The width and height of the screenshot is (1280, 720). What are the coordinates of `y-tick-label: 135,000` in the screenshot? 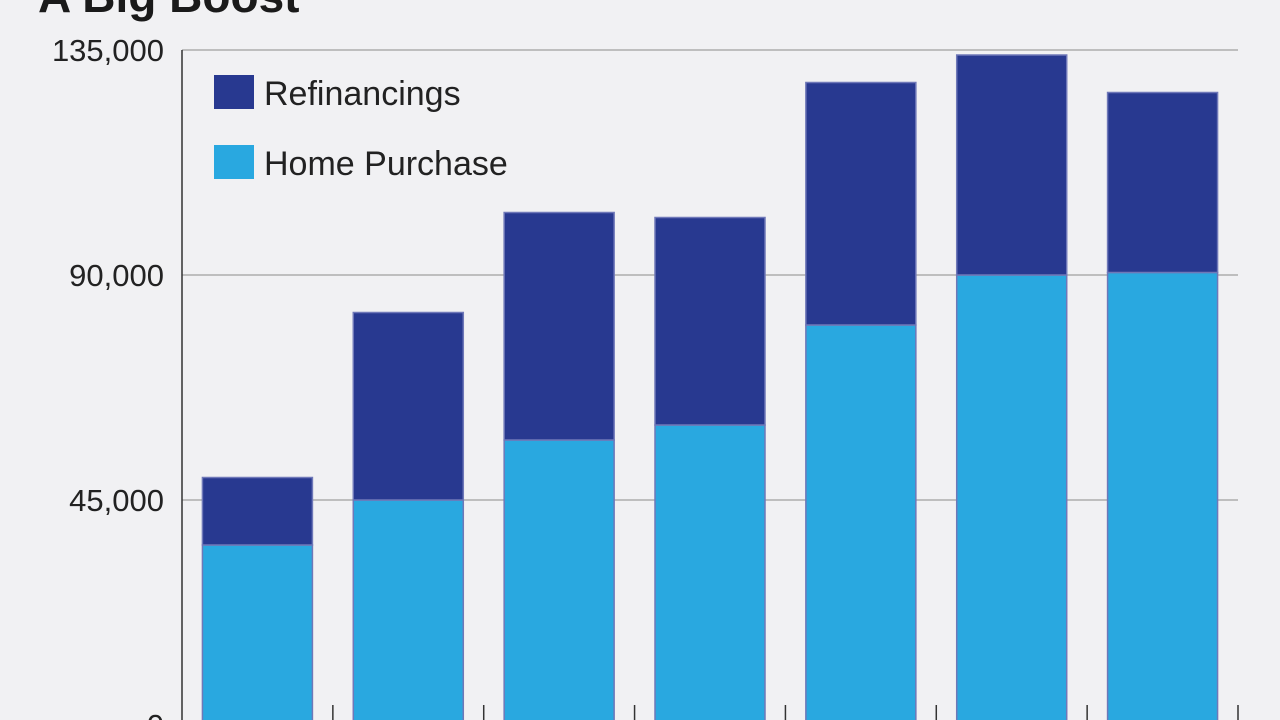 It's located at (108, 50).